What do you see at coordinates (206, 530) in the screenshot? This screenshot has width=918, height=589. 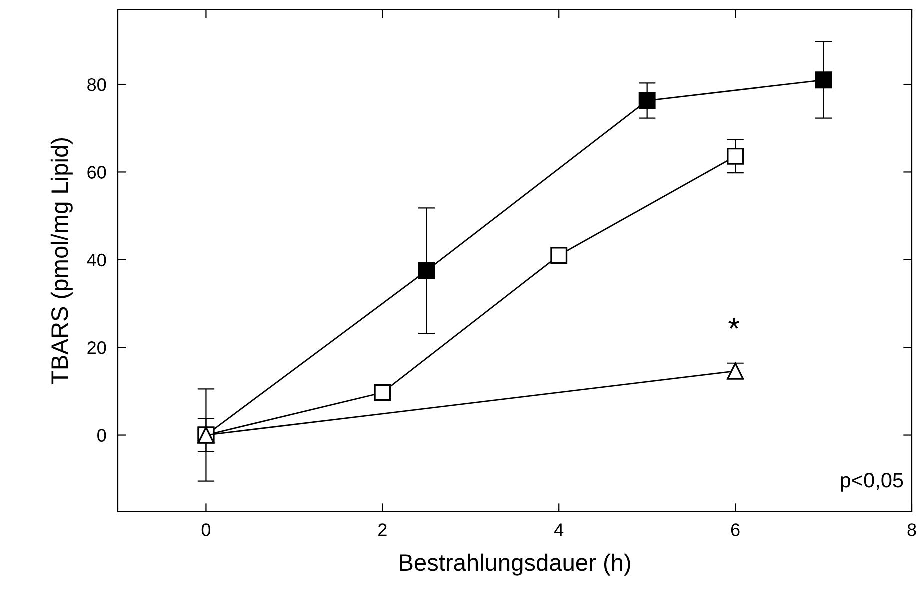 I see `x-tick-label: 0` at bounding box center [206, 530].